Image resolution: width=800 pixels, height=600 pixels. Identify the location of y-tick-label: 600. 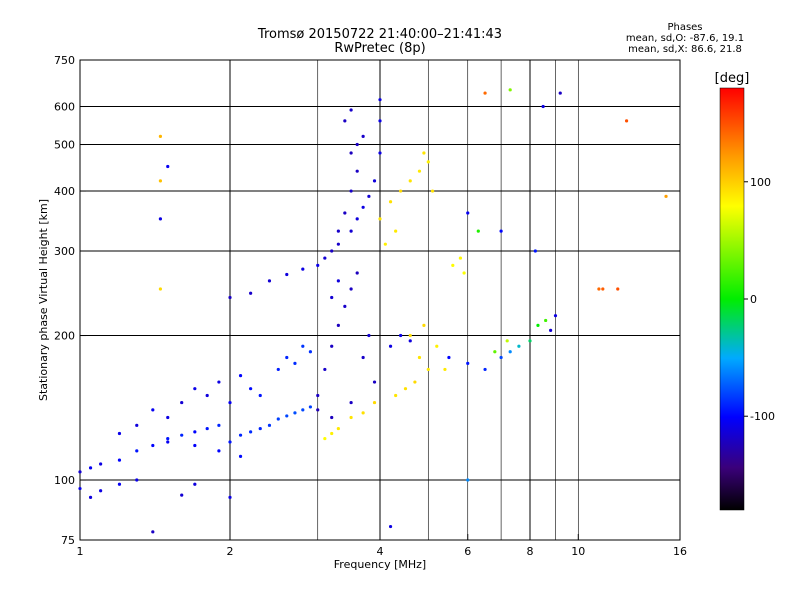
(64, 107).